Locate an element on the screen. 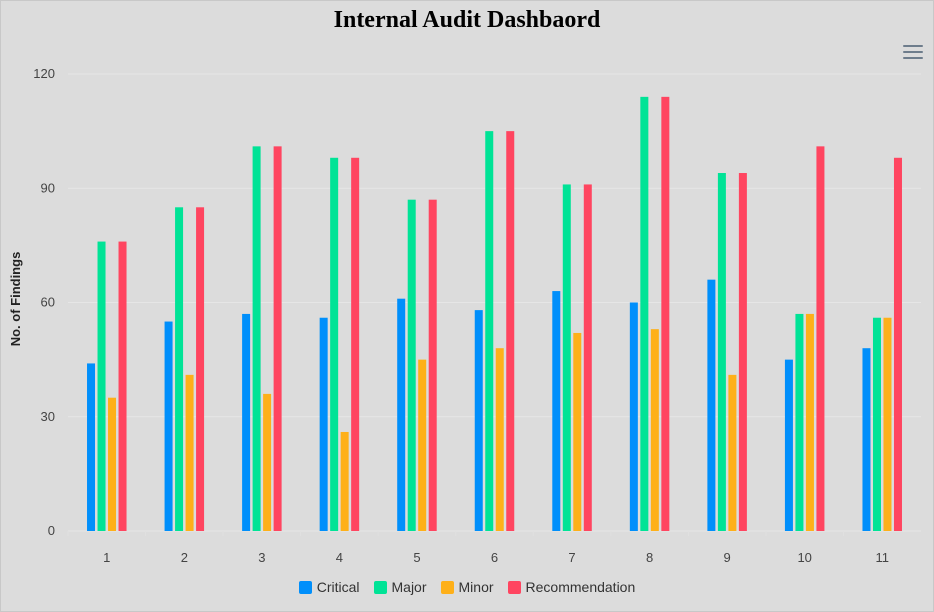 The image size is (934, 612). x-axis-ticks: 1 2 3 4 5 6 7 8 9 10 11 is located at coordinates (478, 548).